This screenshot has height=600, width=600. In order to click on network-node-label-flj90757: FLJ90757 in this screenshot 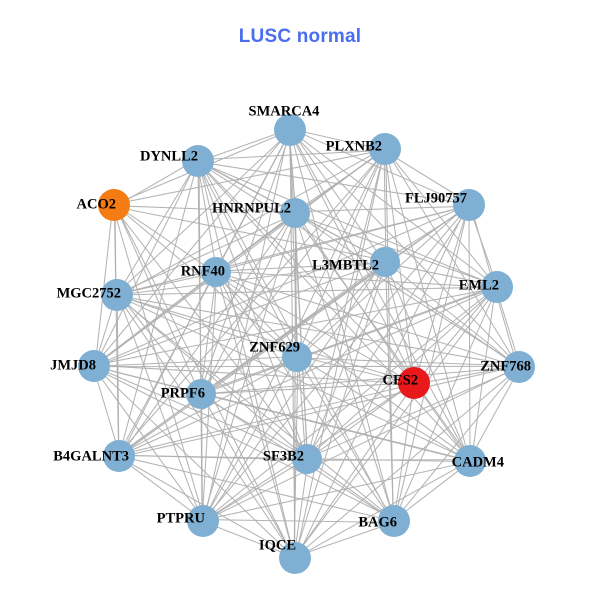, I will do `click(436, 198)`.